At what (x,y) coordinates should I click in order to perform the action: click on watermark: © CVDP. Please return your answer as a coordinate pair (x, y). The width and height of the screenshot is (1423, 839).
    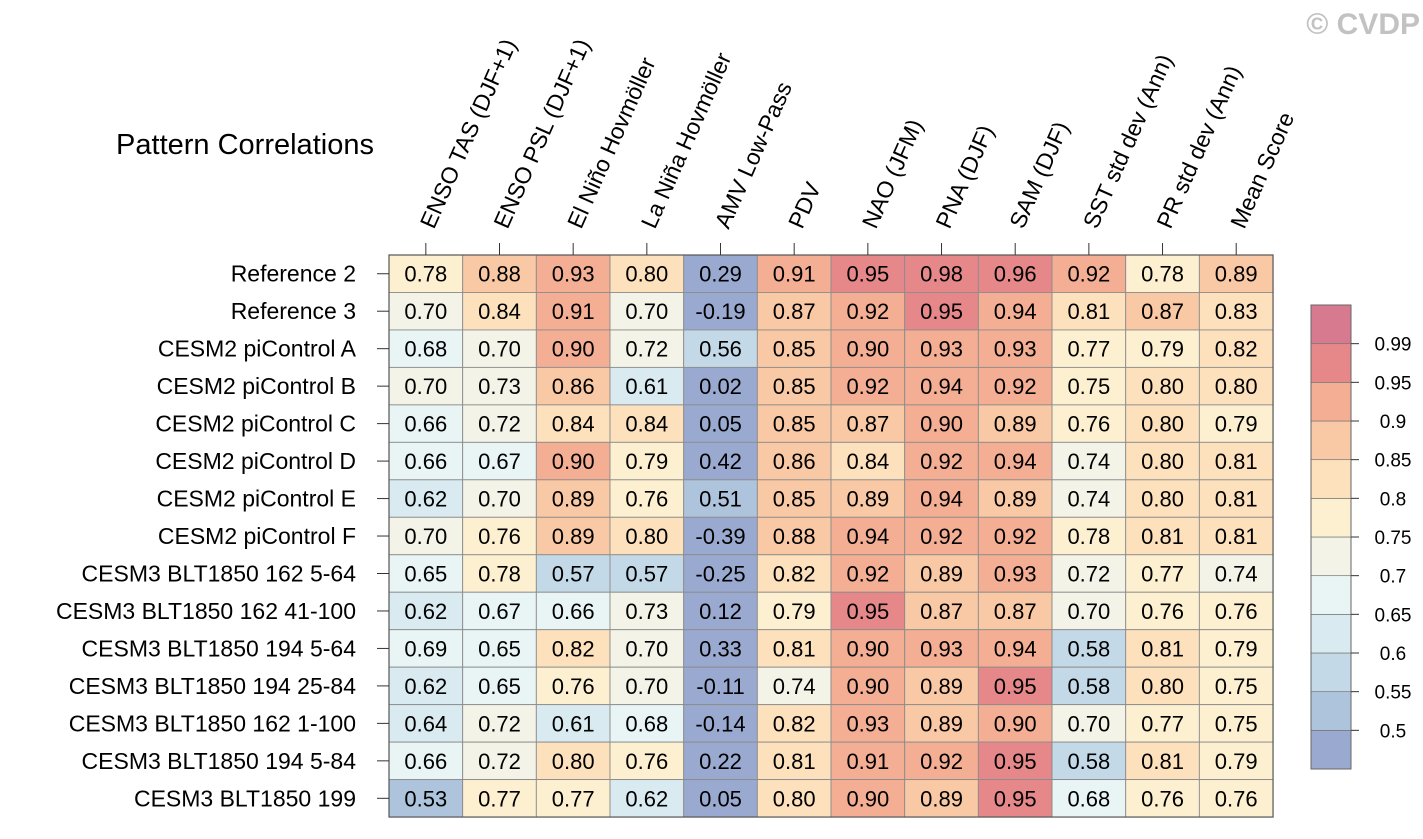
    Looking at the image, I should click on (1363, 24).